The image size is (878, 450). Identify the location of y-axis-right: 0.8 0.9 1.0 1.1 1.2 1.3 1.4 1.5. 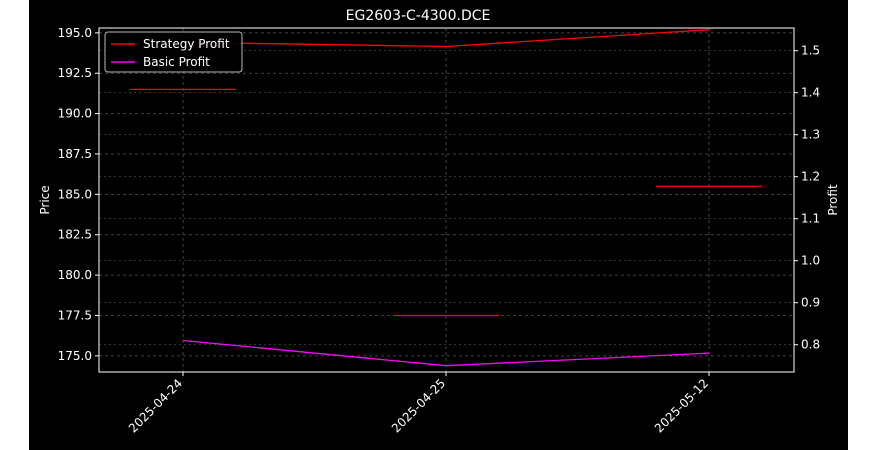
(807, 198).